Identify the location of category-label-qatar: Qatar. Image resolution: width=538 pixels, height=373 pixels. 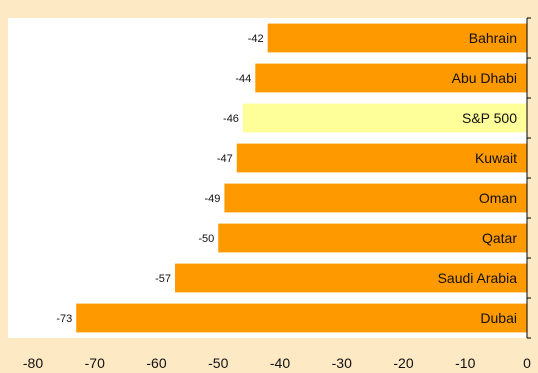
(499, 238).